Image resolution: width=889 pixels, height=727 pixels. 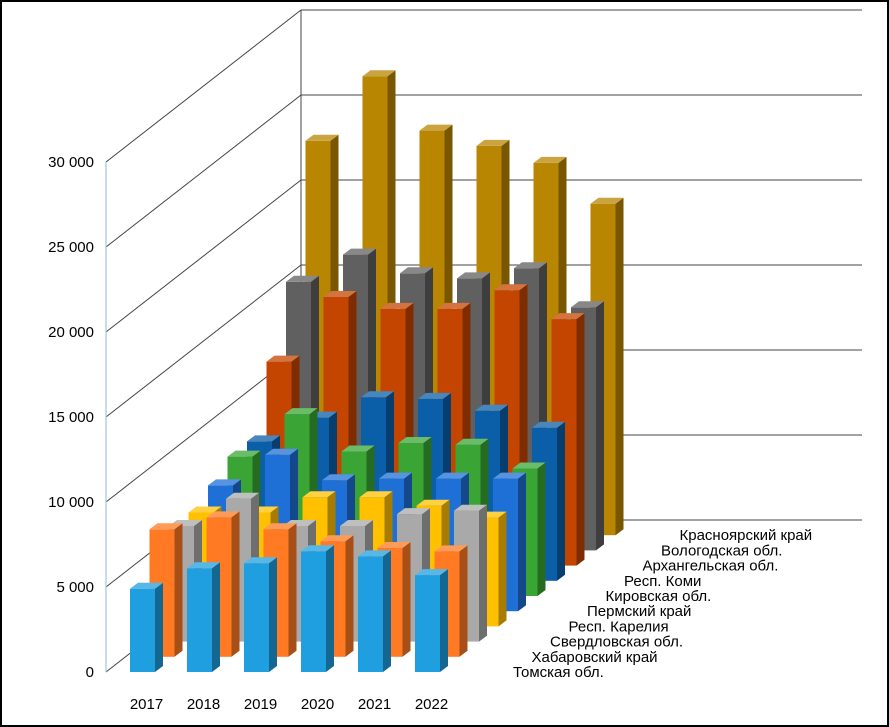 I want to click on x-tick-label: 2017, so click(x=146, y=704).